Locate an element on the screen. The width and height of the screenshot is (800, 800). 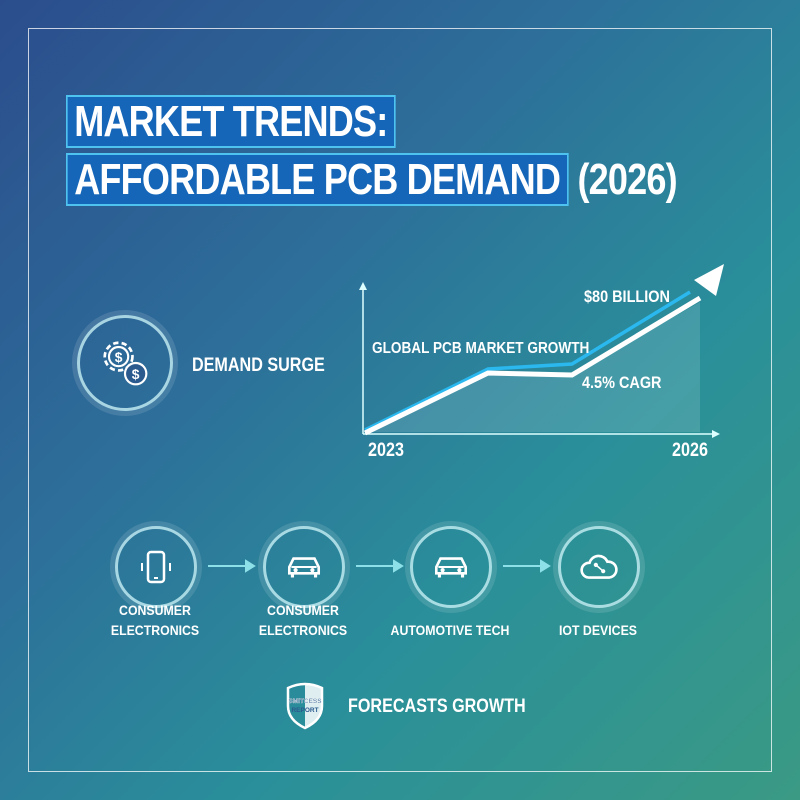
gear-dollar-icon: $ $ is located at coordinates (125, 363).